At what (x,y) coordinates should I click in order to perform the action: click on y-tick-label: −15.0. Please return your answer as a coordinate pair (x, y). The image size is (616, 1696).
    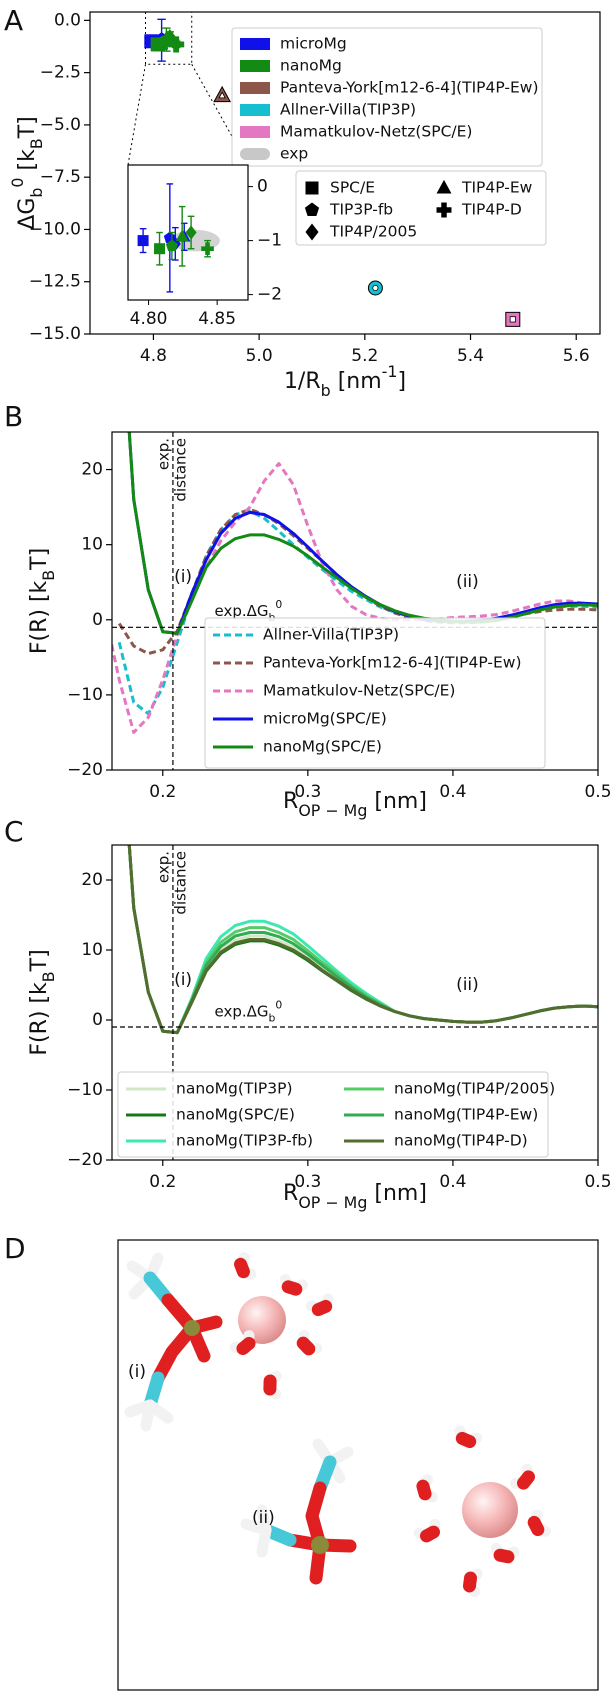
    Looking at the image, I should click on (55, 334).